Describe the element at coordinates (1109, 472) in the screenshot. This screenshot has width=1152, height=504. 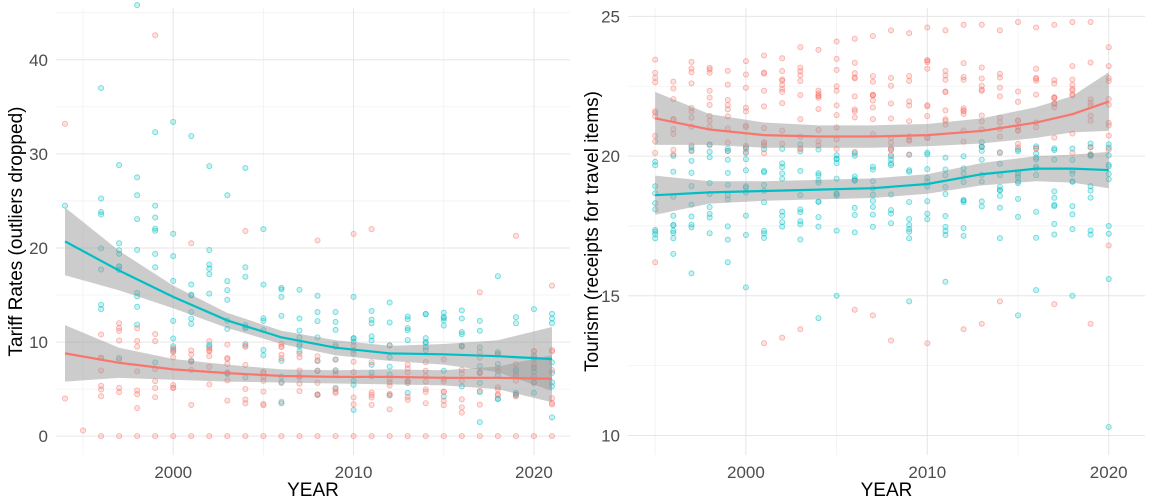
I see `x-tick-label: 2020` at that location.